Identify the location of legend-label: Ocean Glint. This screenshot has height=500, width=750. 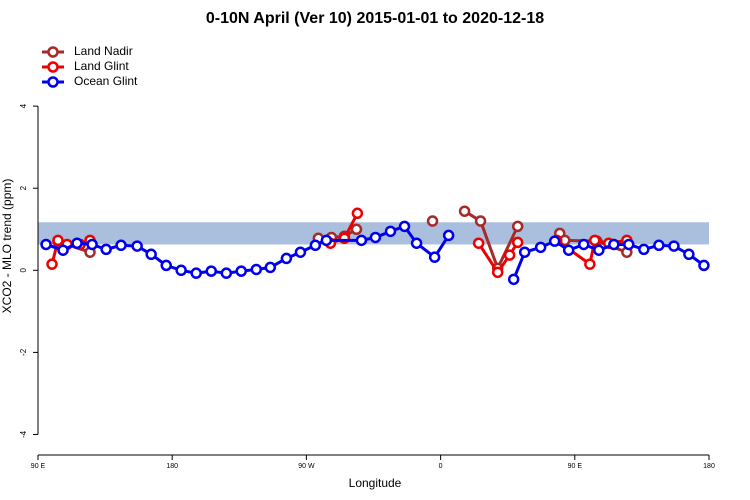
(106, 81).